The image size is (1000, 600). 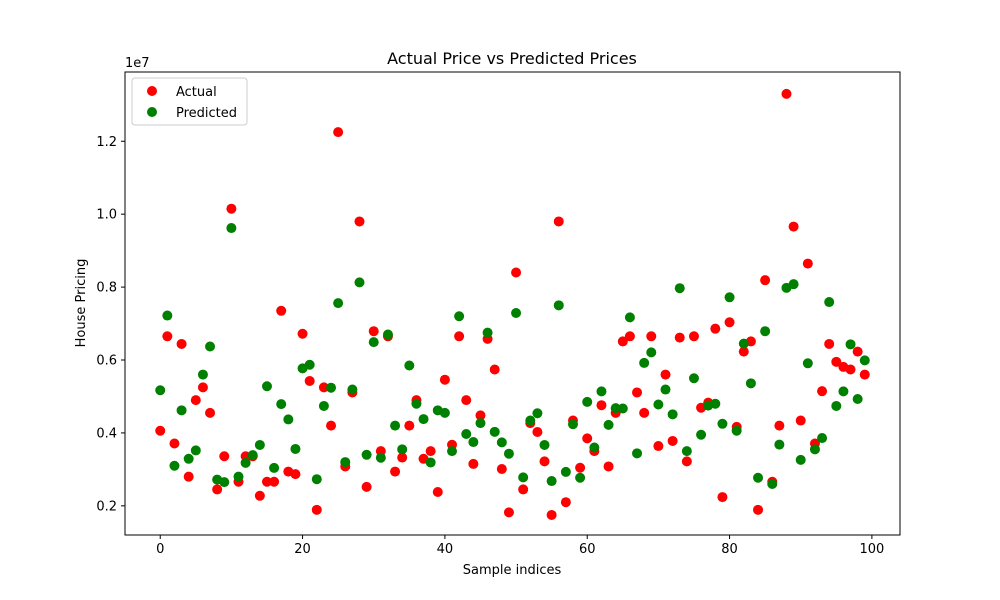 I want to click on x-tick-label: 0, so click(x=160, y=549).